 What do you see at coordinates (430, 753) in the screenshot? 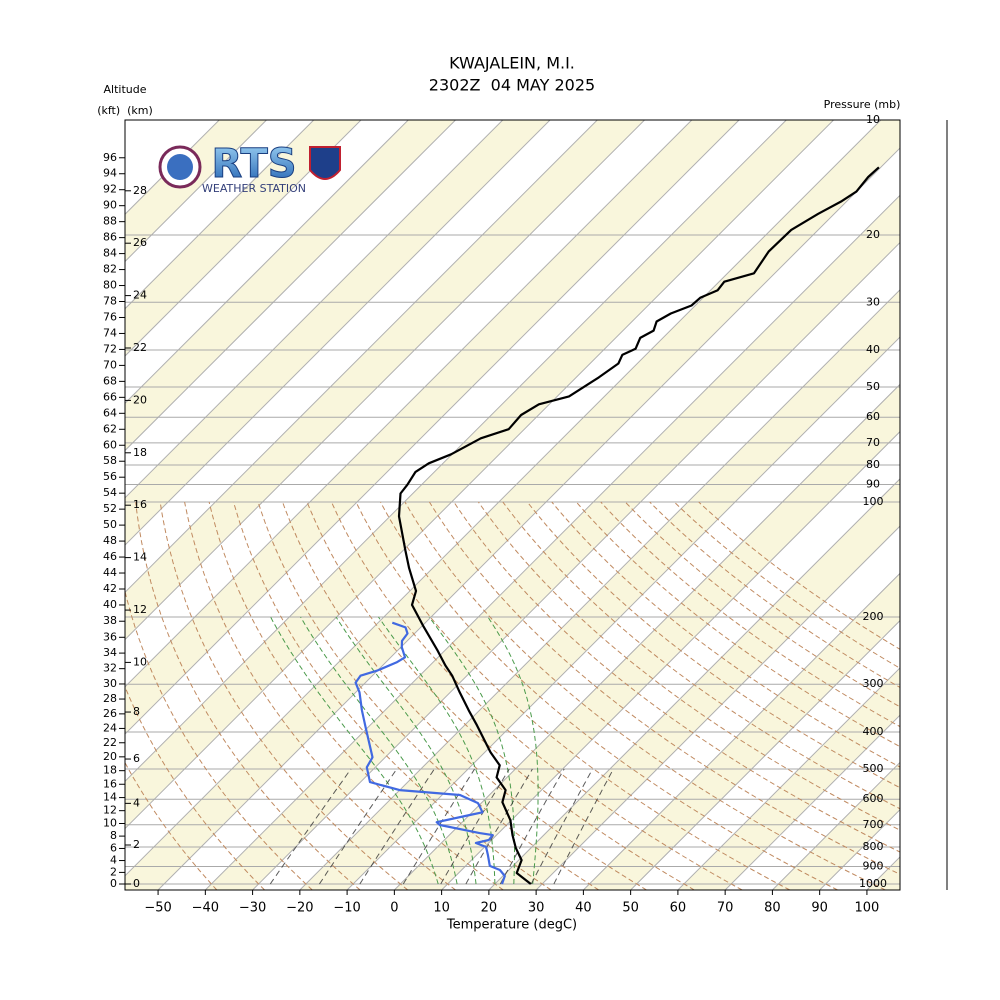
I see `profile-line` at bounding box center [430, 753].